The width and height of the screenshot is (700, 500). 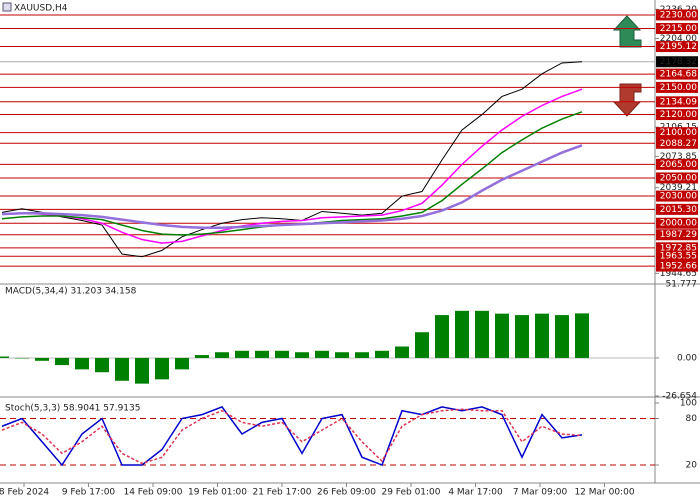 I want to click on y-tick-label: 20, so click(x=692, y=466).